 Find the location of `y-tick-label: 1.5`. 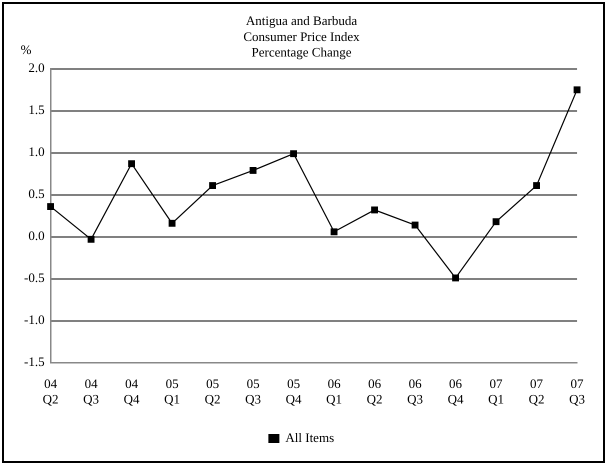

y-tick-label: 1.5 is located at coordinates (36, 110).